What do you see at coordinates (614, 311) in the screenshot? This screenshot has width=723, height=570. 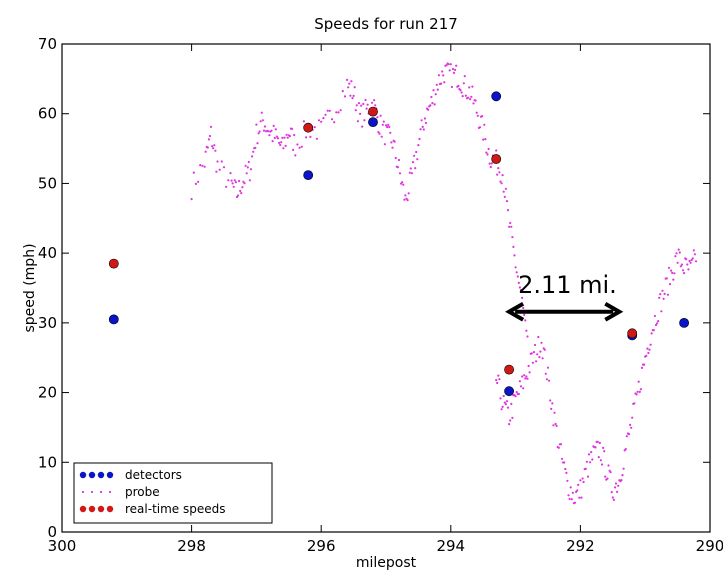 I see `arrow-head-right` at bounding box center [614, 311].